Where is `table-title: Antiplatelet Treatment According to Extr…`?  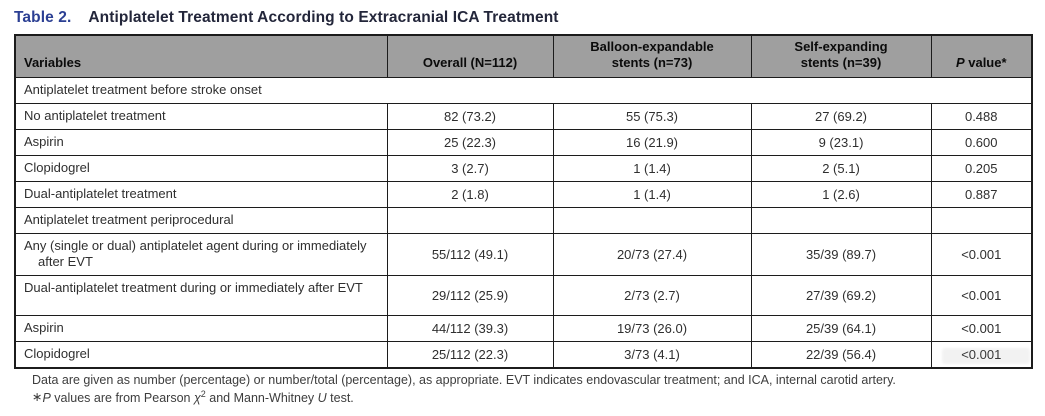
table-title: Antiplatelet Treatment According to Extr… is located at coordinates (323, 17).